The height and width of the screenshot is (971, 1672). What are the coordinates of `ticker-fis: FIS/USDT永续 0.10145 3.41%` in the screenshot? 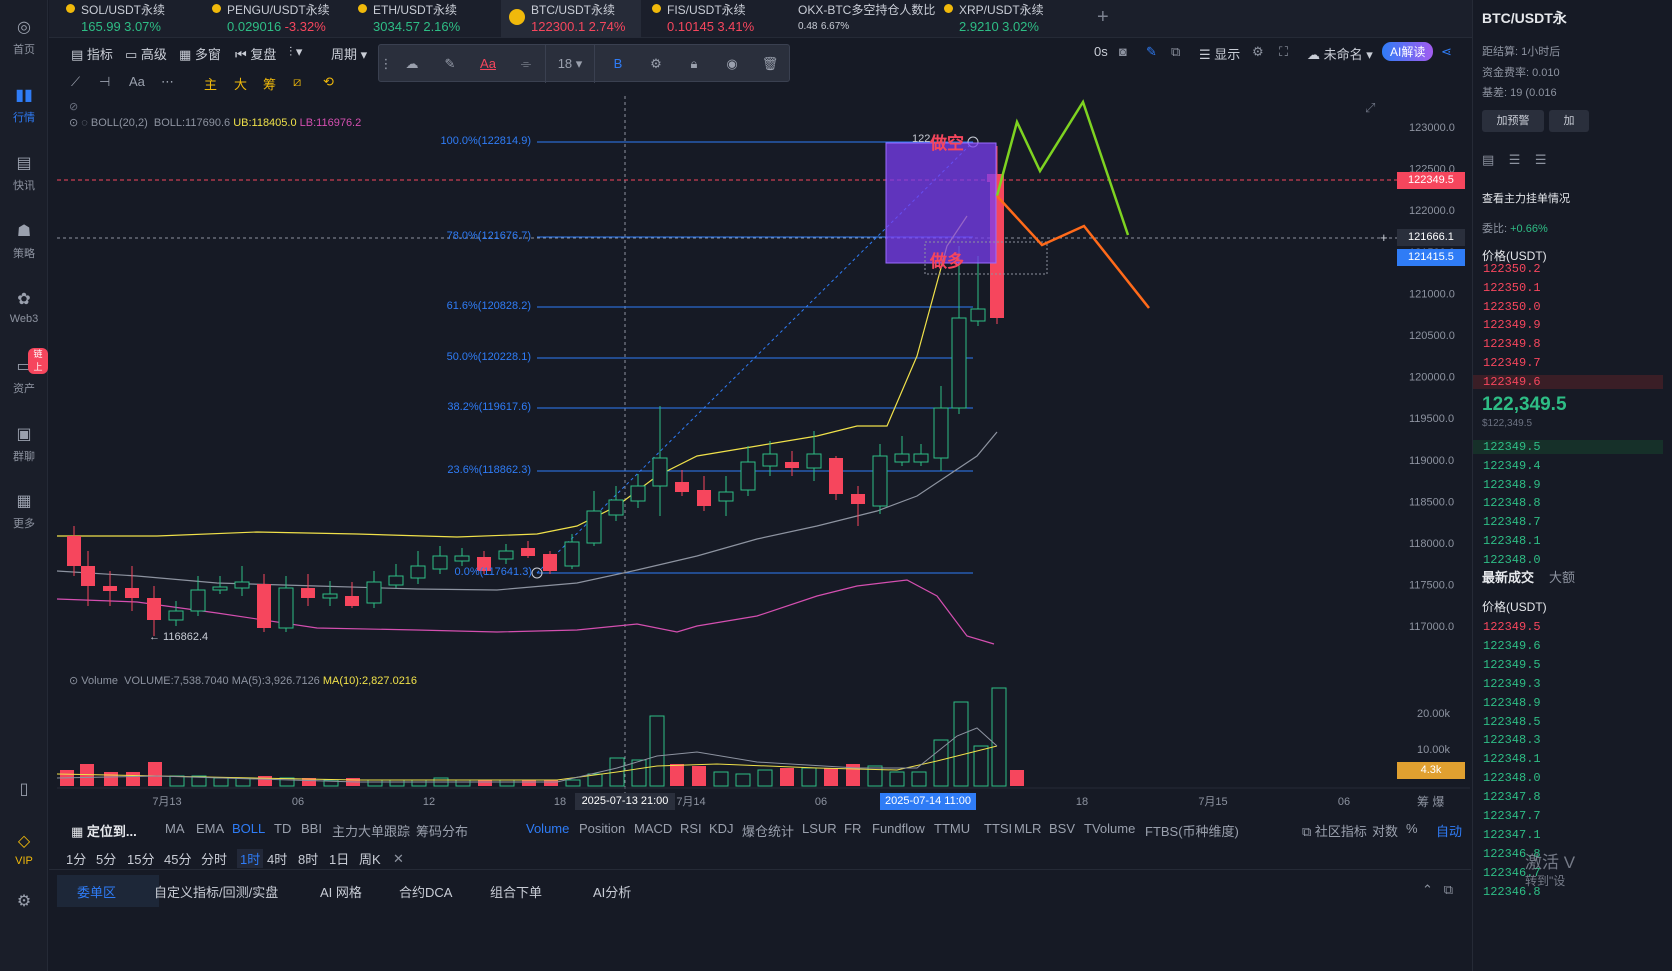 It's located at (719, 19).